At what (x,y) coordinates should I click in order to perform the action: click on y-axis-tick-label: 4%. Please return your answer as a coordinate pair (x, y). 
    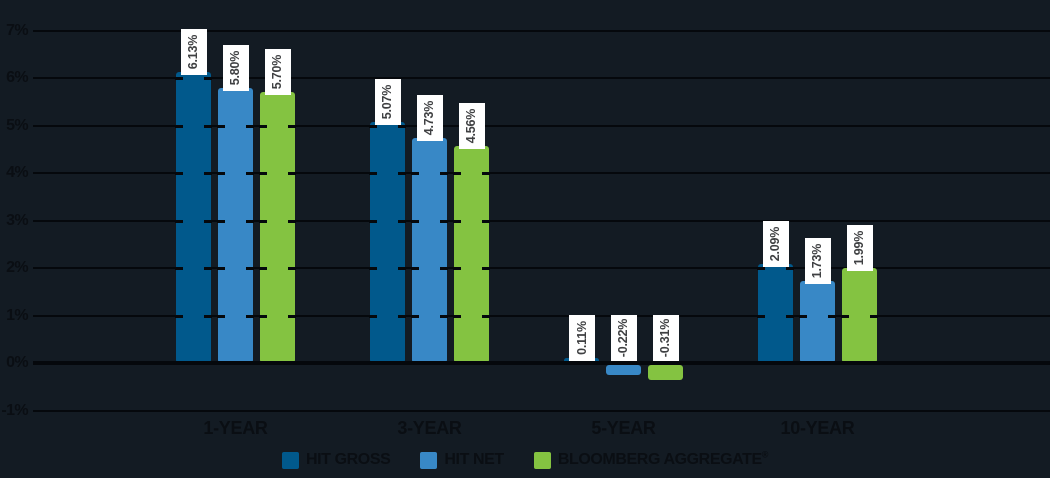
    Looking at the image, I should click on (17, 172).